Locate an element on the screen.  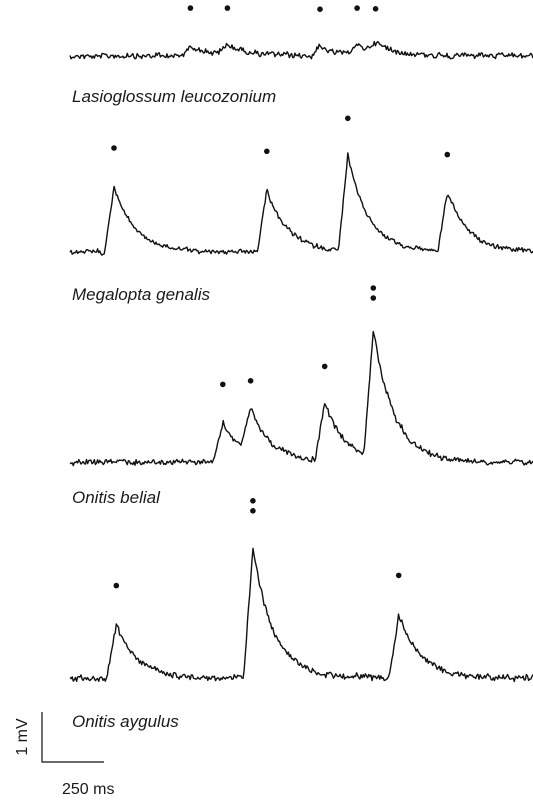
recording-panel: Lasioglossum leucozonium is located at coordinates (301, 55).